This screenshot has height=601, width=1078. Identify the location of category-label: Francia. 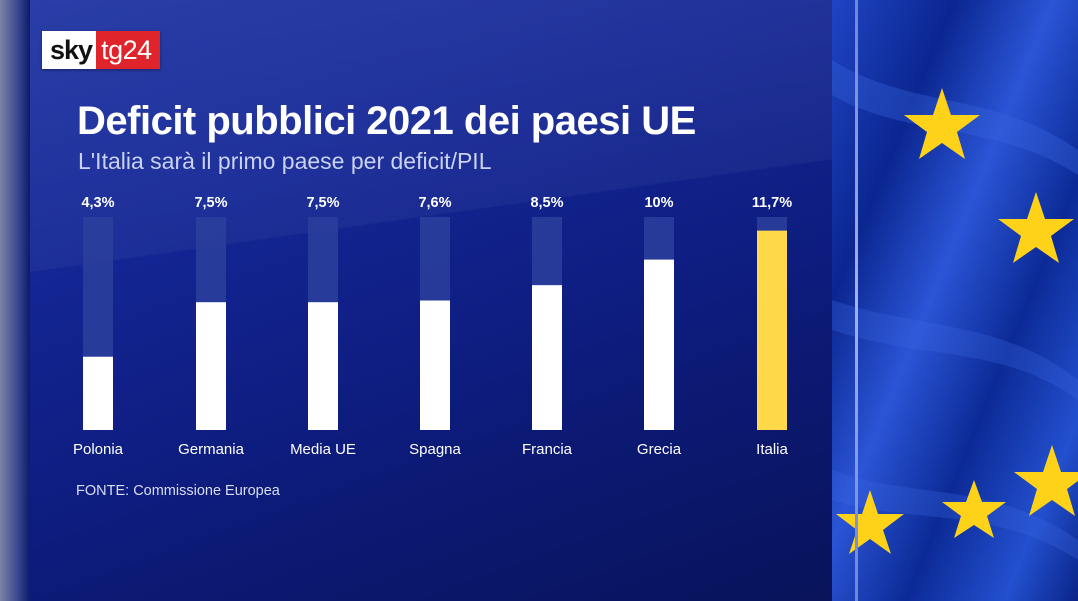
(547, 449).